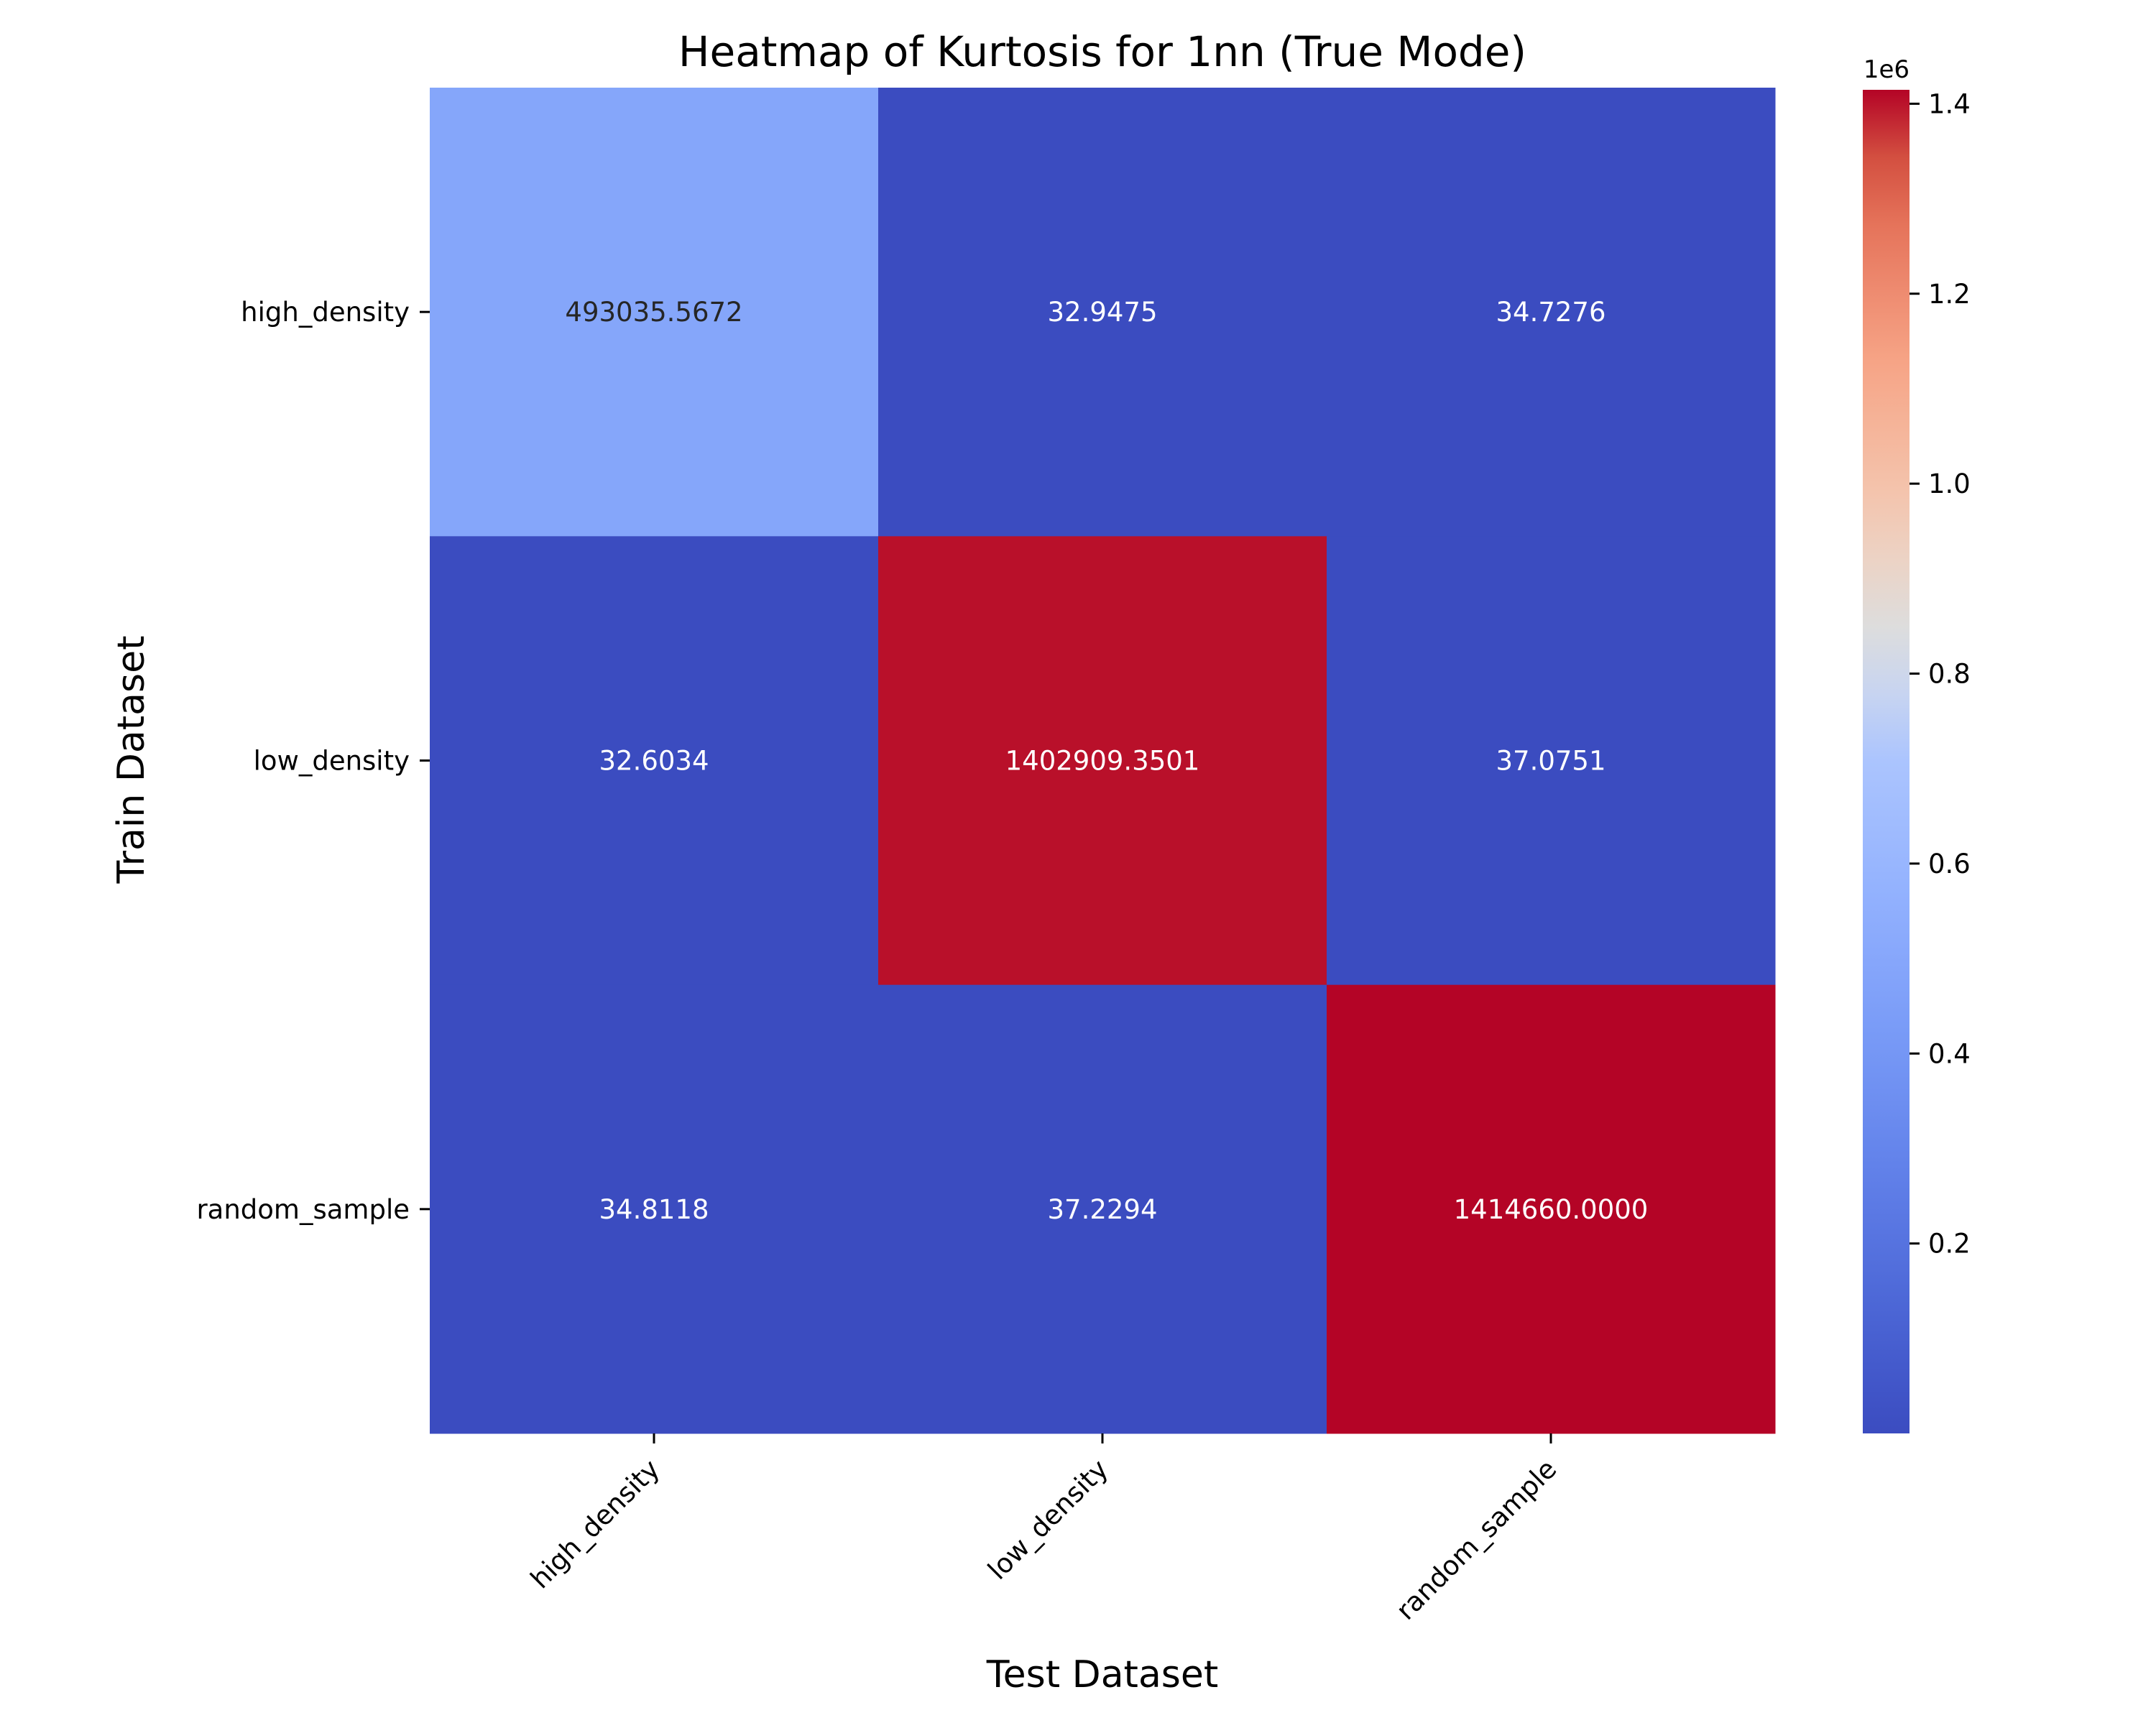 This screenshot has width=2156, height=1728. I want to click on heatmap-cell-label: 1414660.0000, so click(1552, 1210).